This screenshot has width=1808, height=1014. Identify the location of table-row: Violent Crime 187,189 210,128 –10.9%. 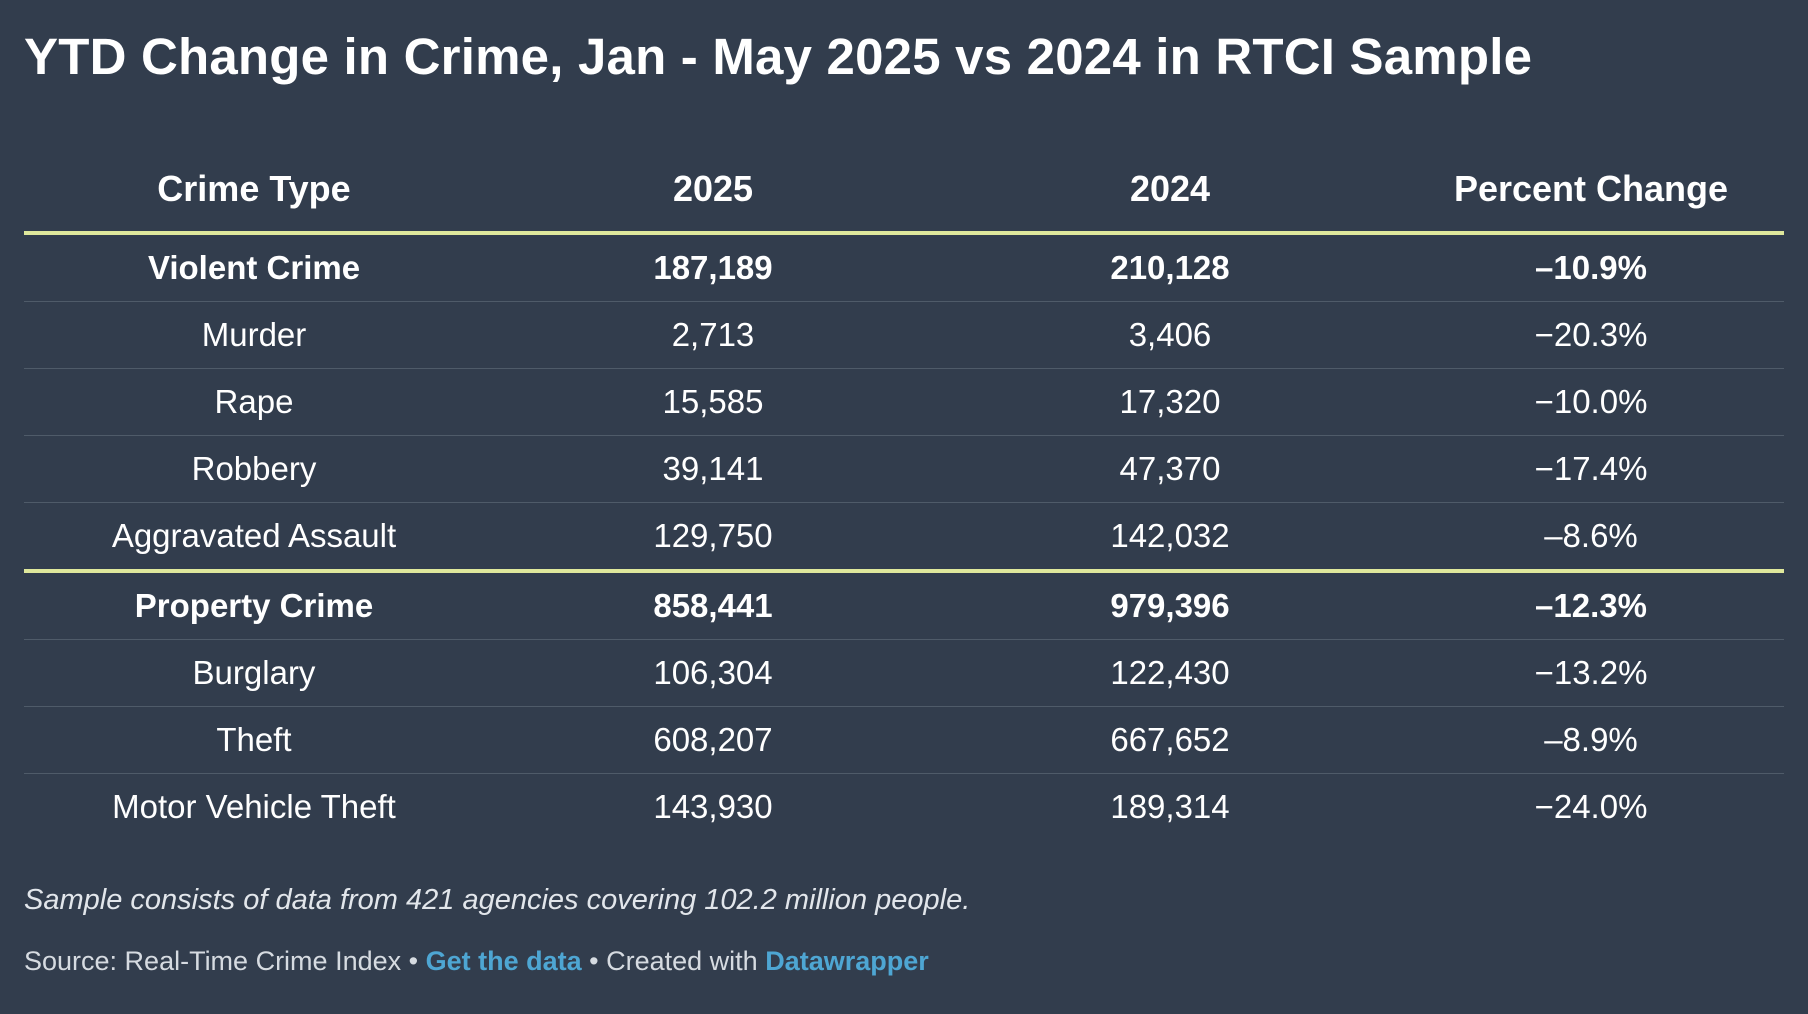
(904, 267).